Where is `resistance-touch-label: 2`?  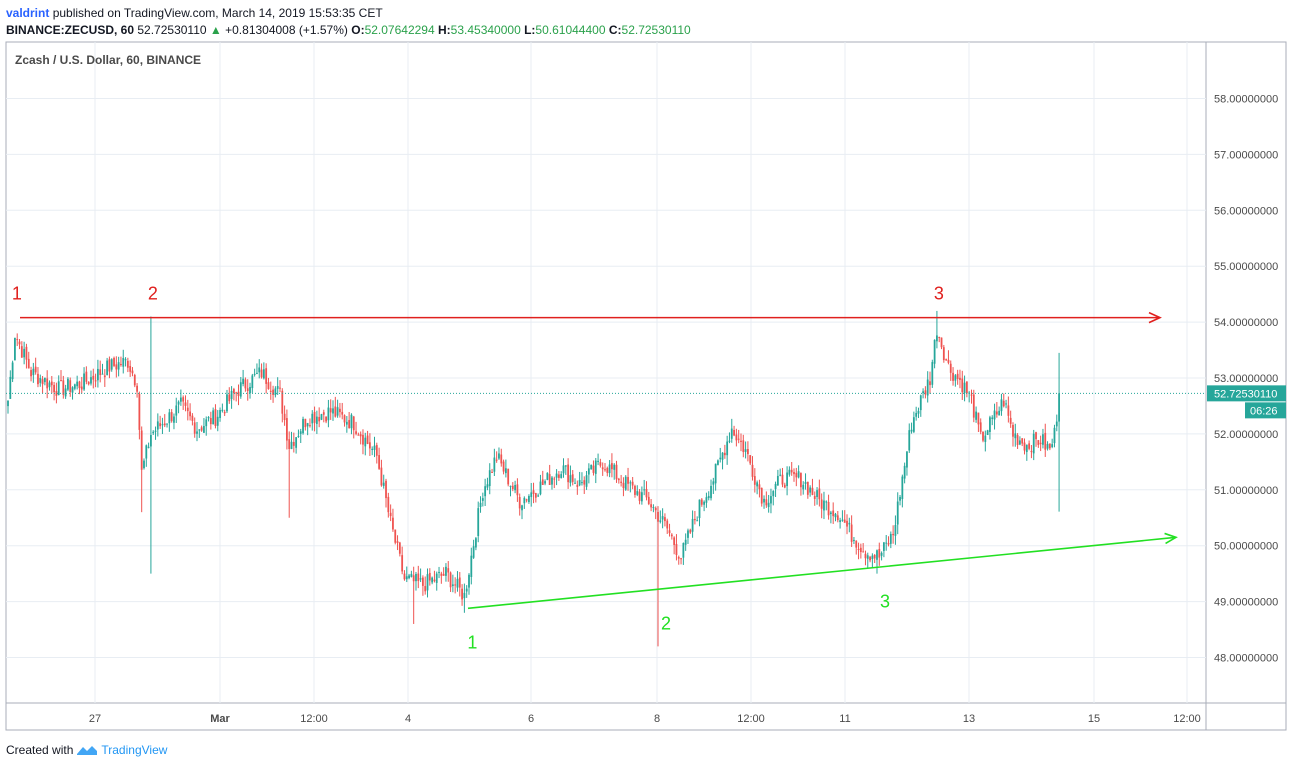
resistance-touch-label: 2 is located at coordinates (153, 294).